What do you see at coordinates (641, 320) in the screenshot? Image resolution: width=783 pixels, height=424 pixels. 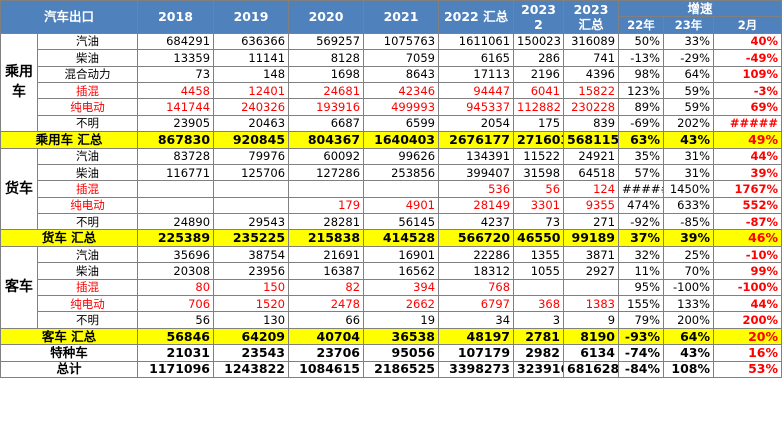 I see `growth-cell: 79%` at bounding box center [641, 320].